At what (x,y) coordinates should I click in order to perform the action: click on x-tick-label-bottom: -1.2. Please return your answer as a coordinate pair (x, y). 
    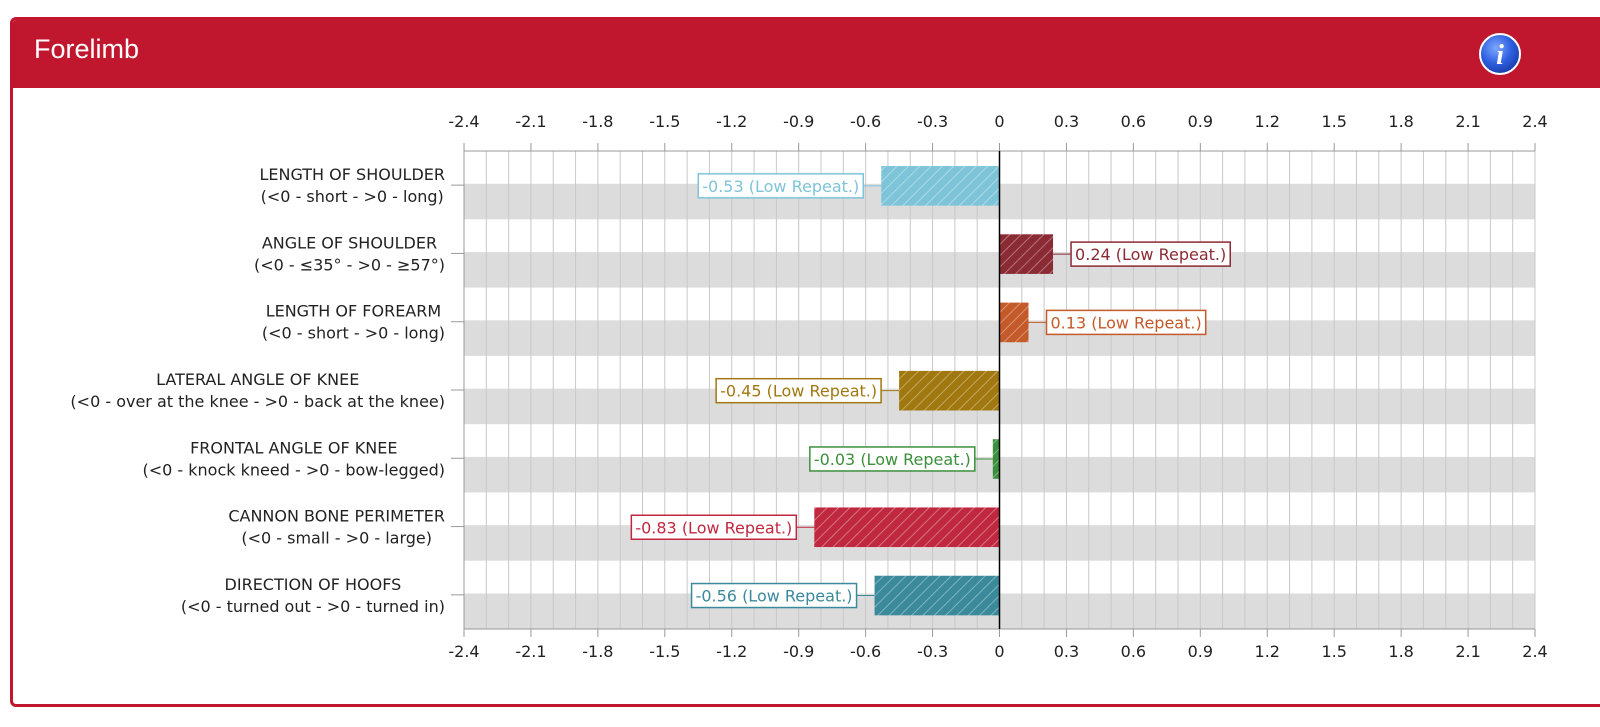
    Looking at the image, I should click on (731, 651).